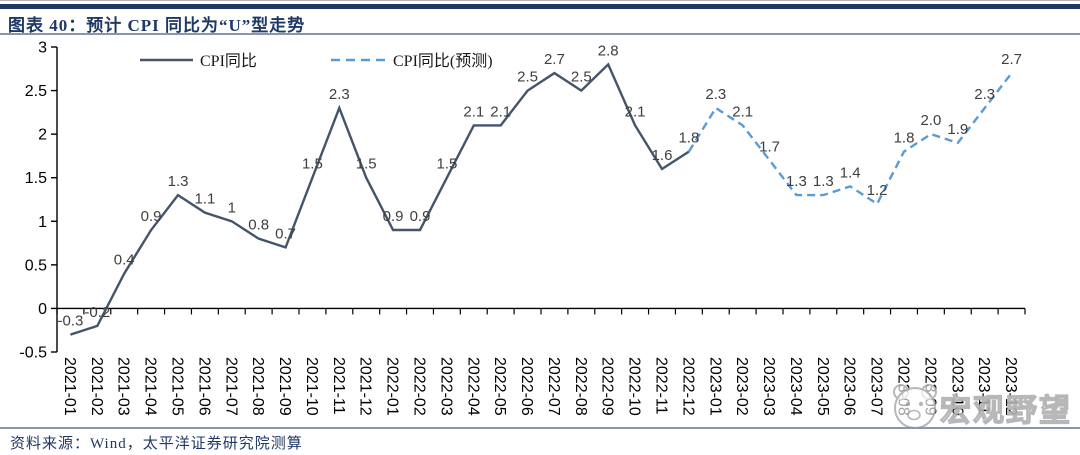 The image size is (1080, 455). Describe the element at coordinates (284, 386) in the screenshot. I see `x-tick-label: 2021-09` at that location.